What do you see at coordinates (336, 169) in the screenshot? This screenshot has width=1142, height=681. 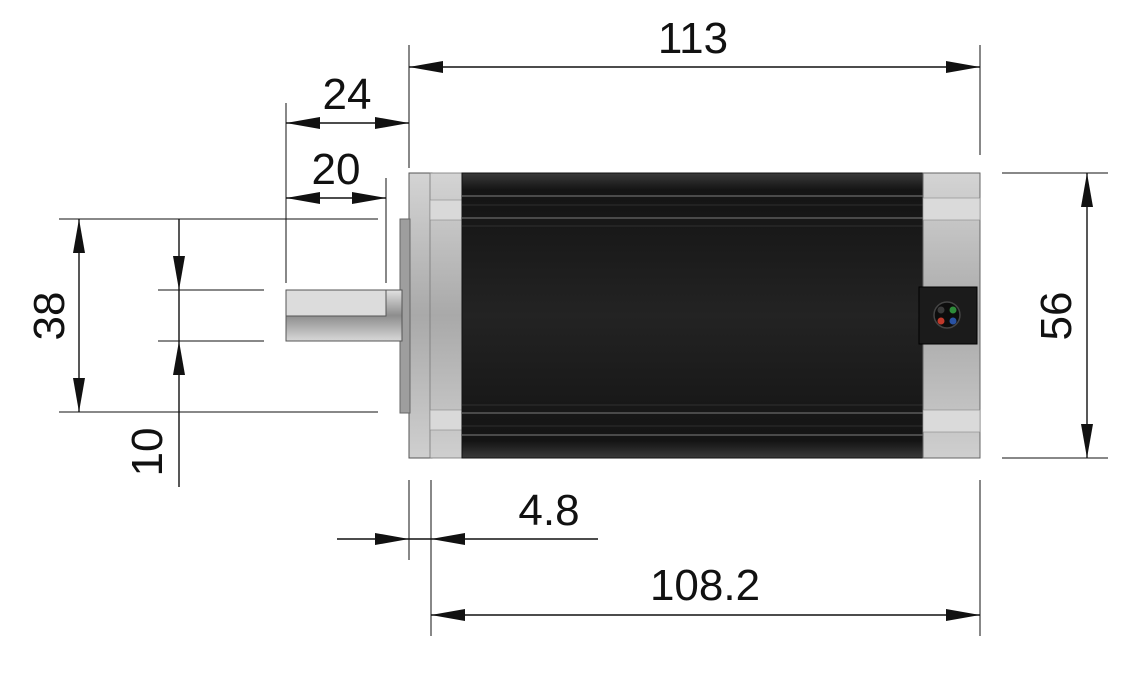 I see `dim-flat-length: 20` at bounding box center [336, 169].